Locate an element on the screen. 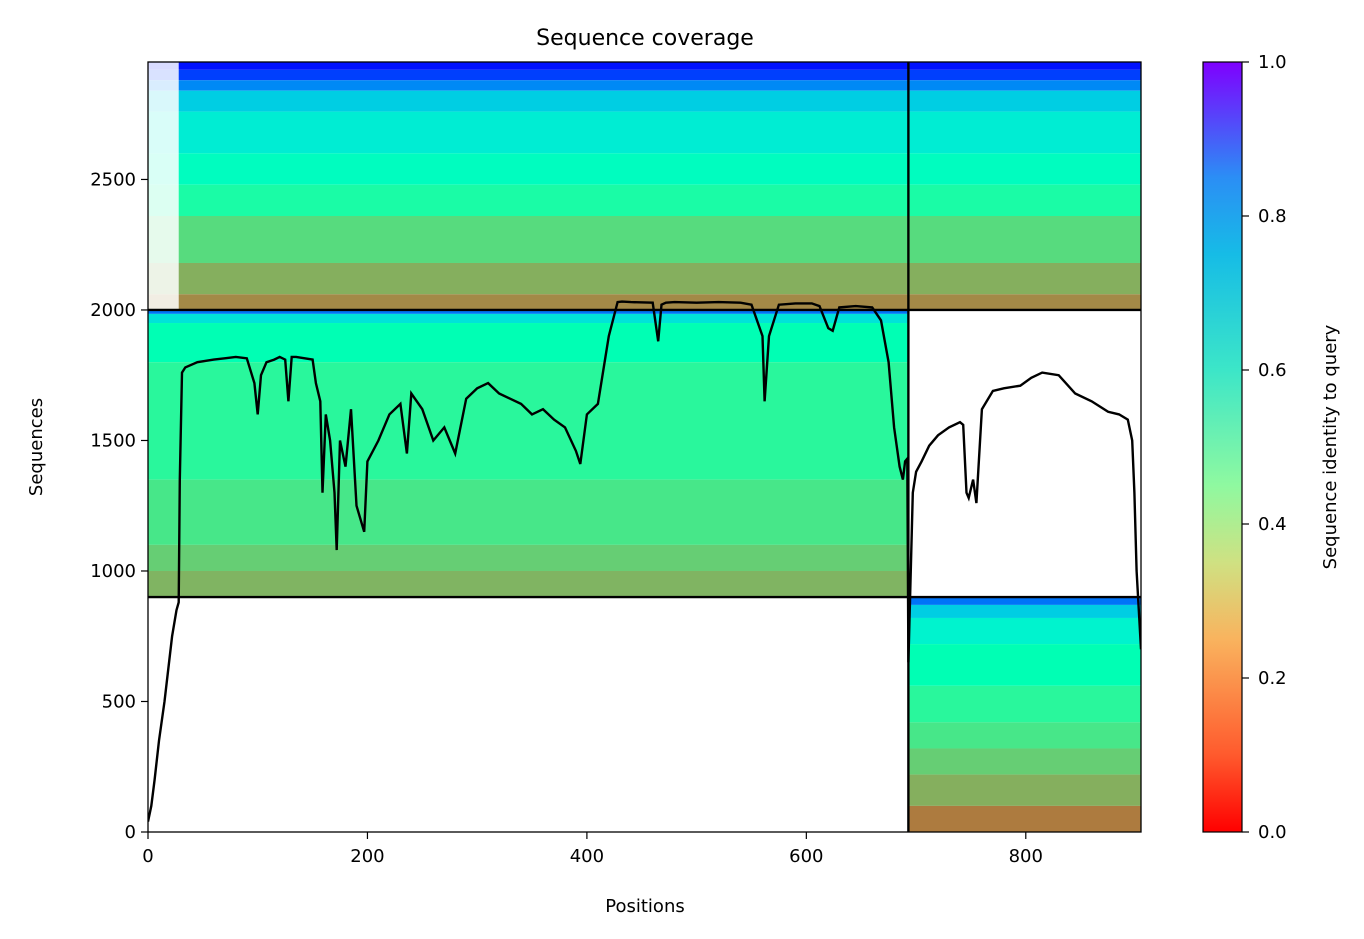 The image size is (1364, 939). colorbar-tick-label: 0.0 is located at coordinates (1272, 832).